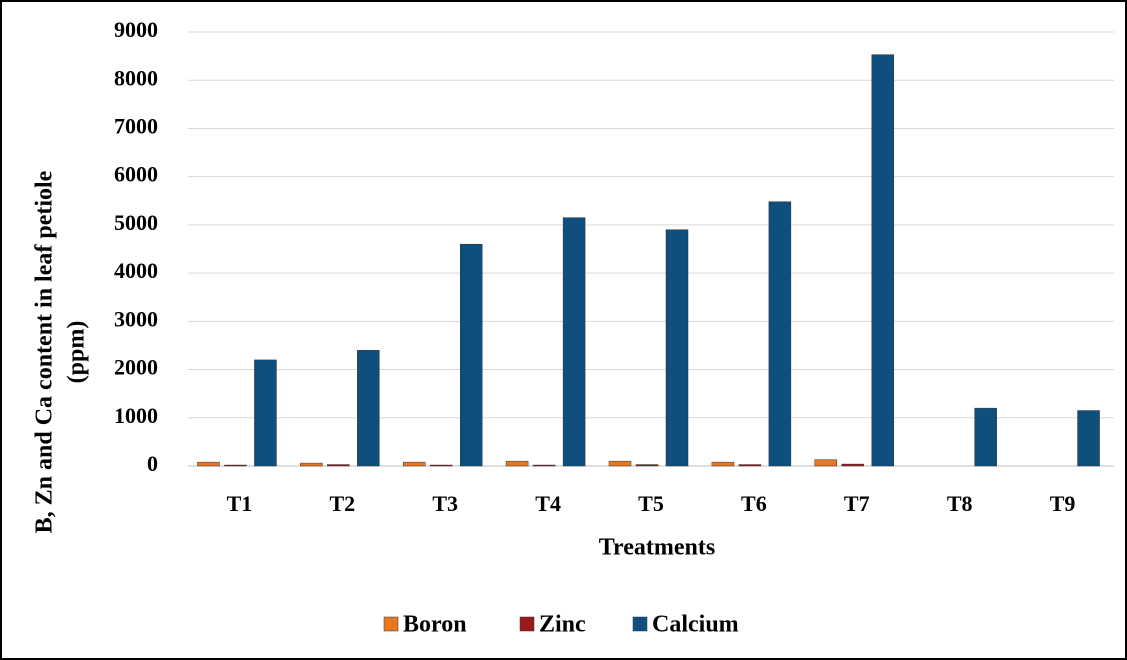 The image size is (1127, 660). Describe the element at coordinates (136, 270) in the screenshot. I see `y-tick-label: 4000` at that location.